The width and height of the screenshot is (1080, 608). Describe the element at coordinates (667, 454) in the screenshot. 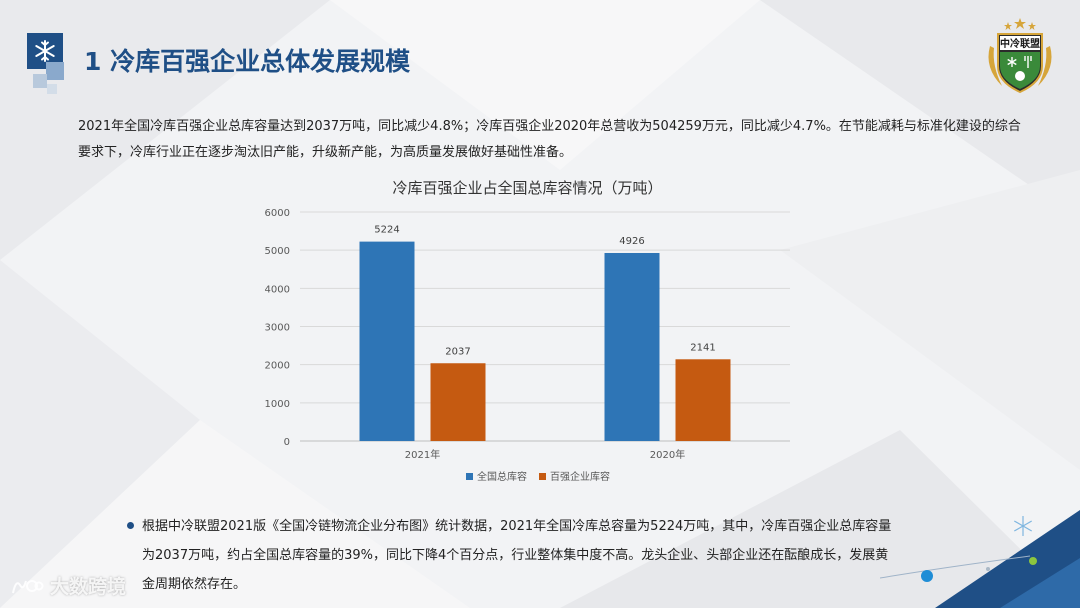

I see `x-tick-label: 2020年` at that location.